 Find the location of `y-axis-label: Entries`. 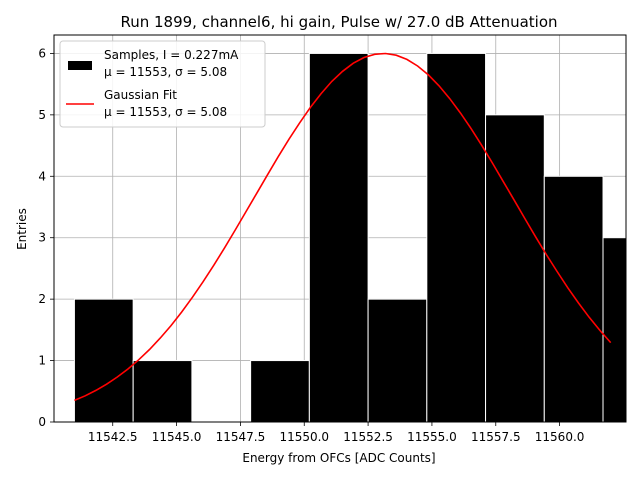

y-axis-label: Entries is located at coordinates (22, 229).